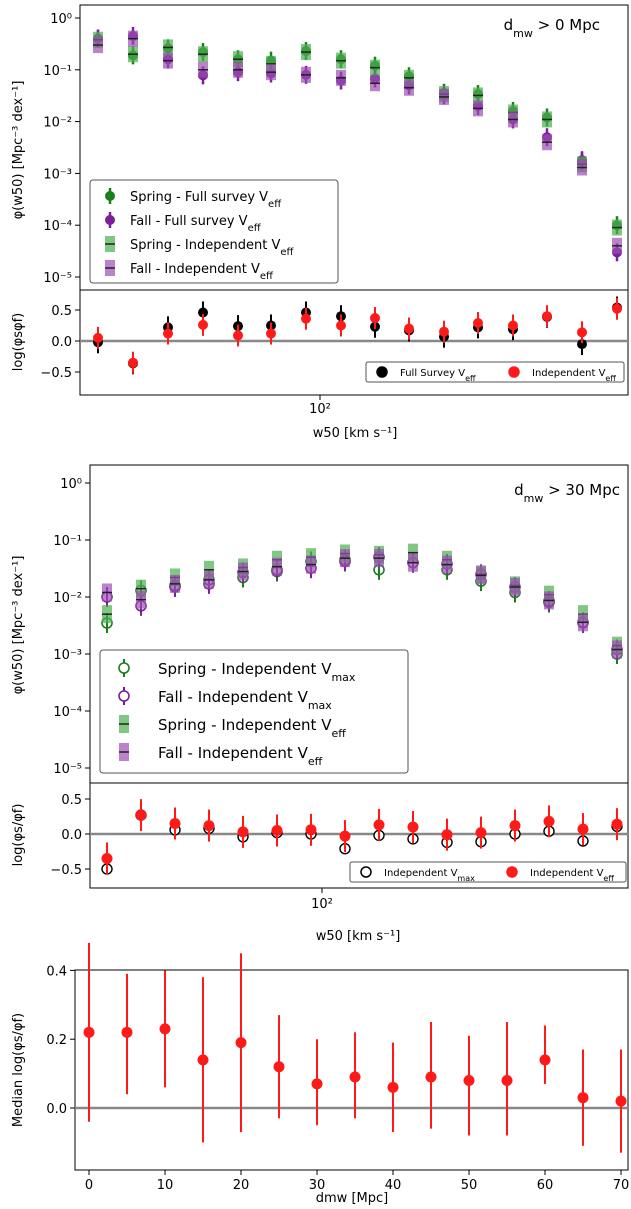  Describe the element at coordinates (357, 335) in the screenshot. I see `panel-1-ratio-points` at that location.